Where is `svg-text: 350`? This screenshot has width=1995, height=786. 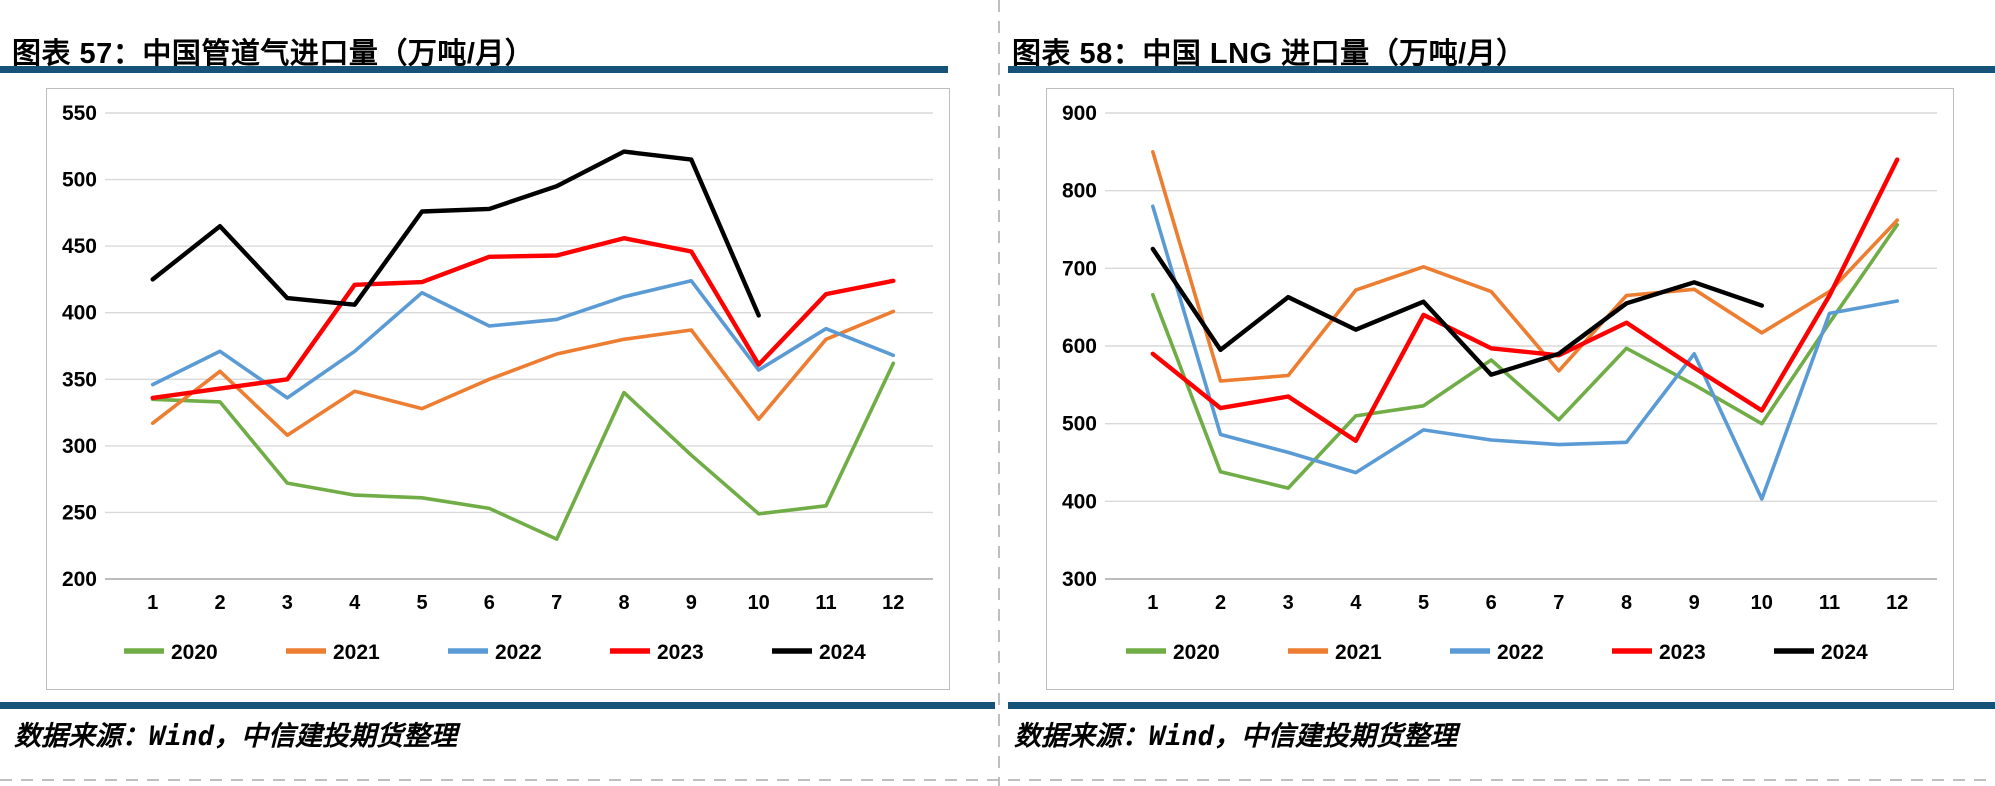
svg-text: 350 is located at coordinates (79, 379).